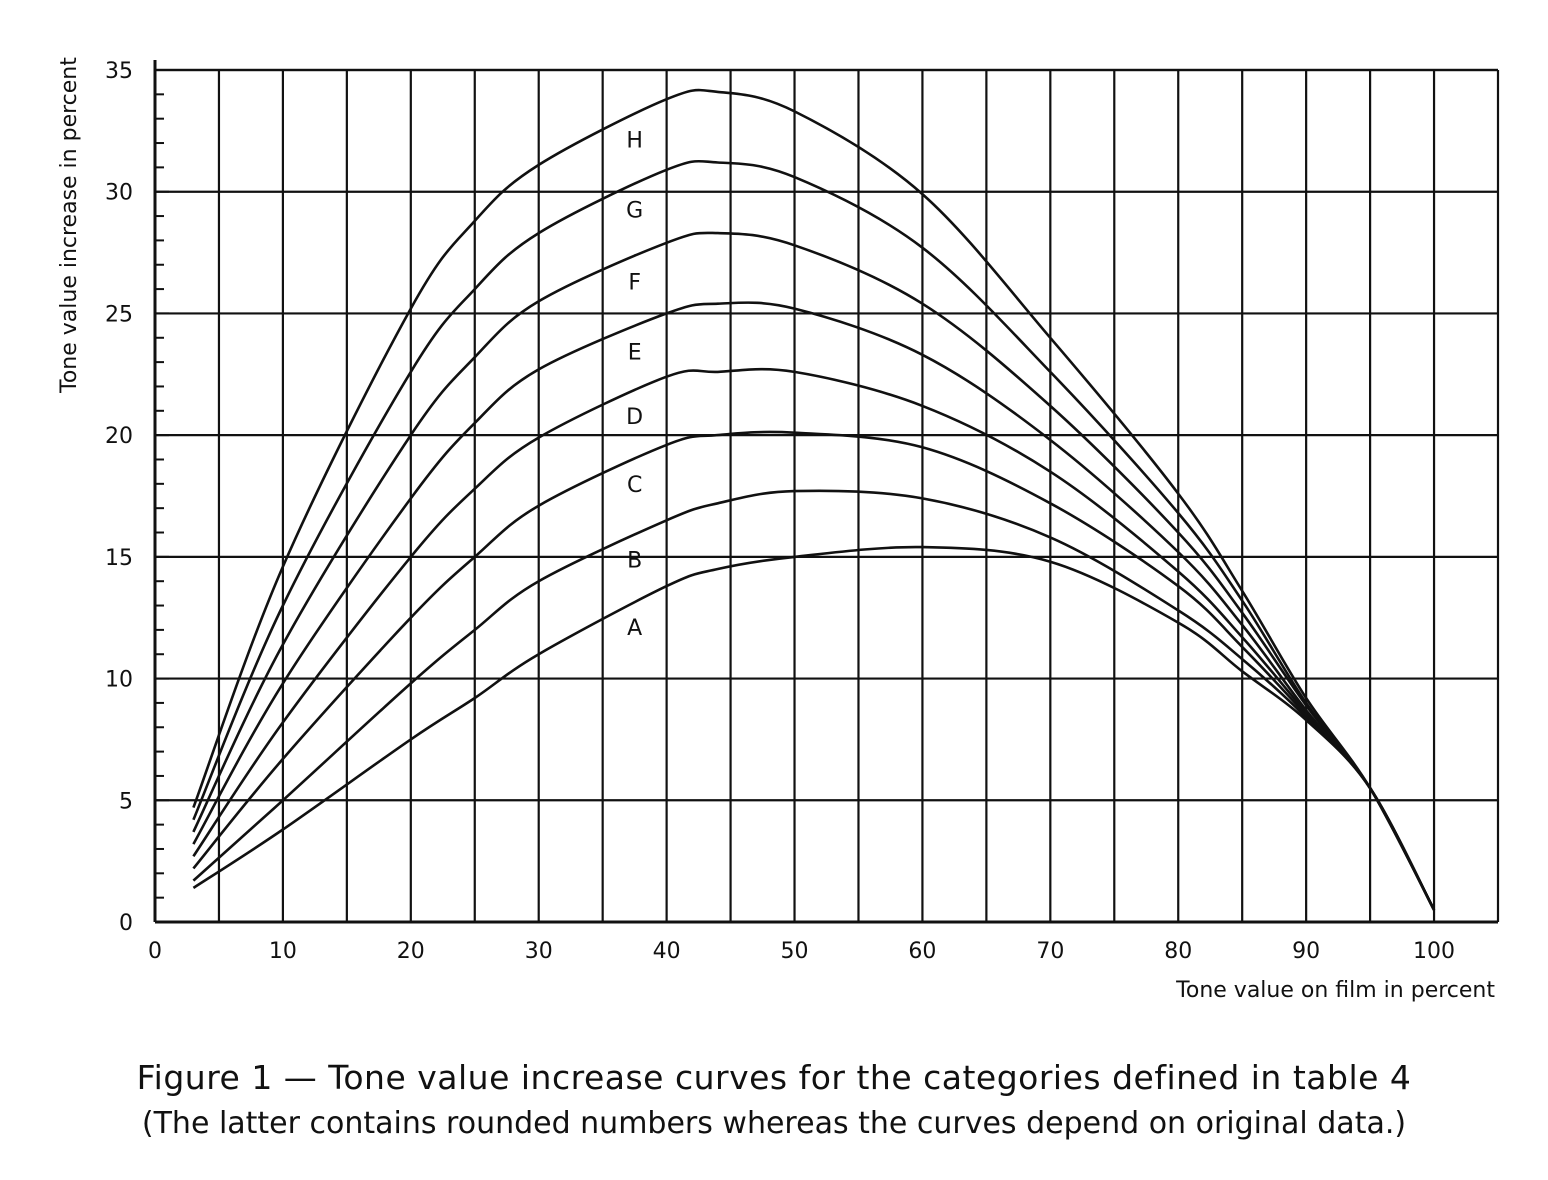 The width and height of the screenshot is (1548, 1180). What do you see at coordinates (126, 801) in the screenshot?
I see `y-tick-label: 5` at bounding box center [126, 801].